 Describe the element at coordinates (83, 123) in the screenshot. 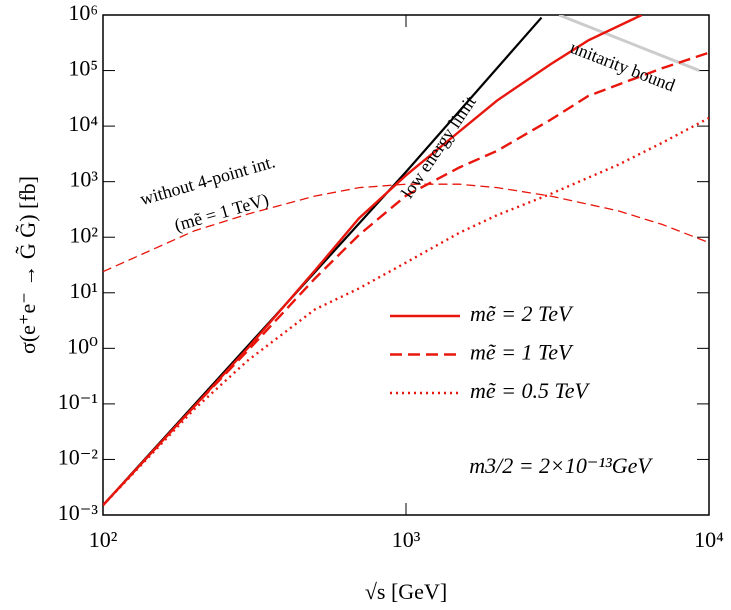

I see `y-tick-label: 10⁴` at that location.